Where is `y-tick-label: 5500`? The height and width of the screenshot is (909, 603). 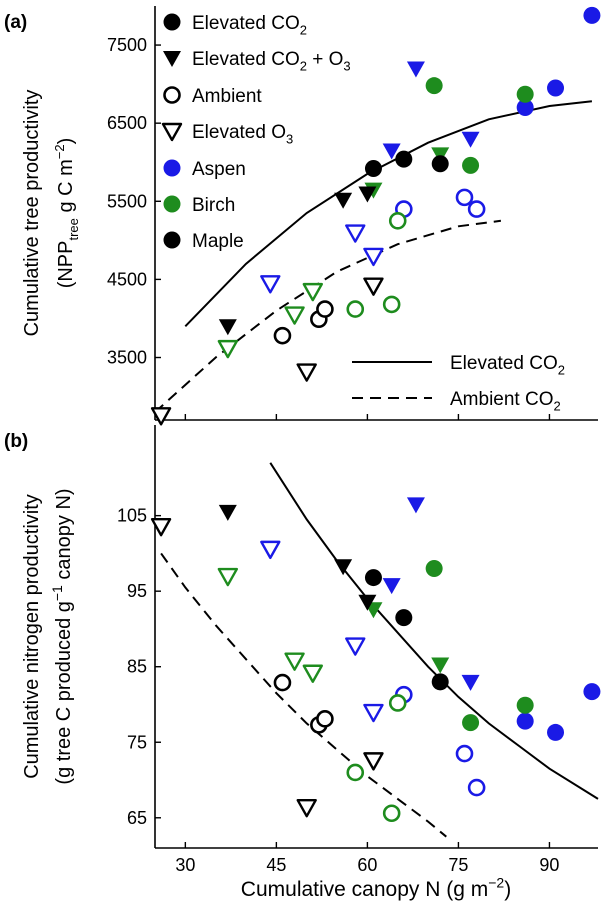
y-tick-label: 5500 is located at coordinates (127, 201).